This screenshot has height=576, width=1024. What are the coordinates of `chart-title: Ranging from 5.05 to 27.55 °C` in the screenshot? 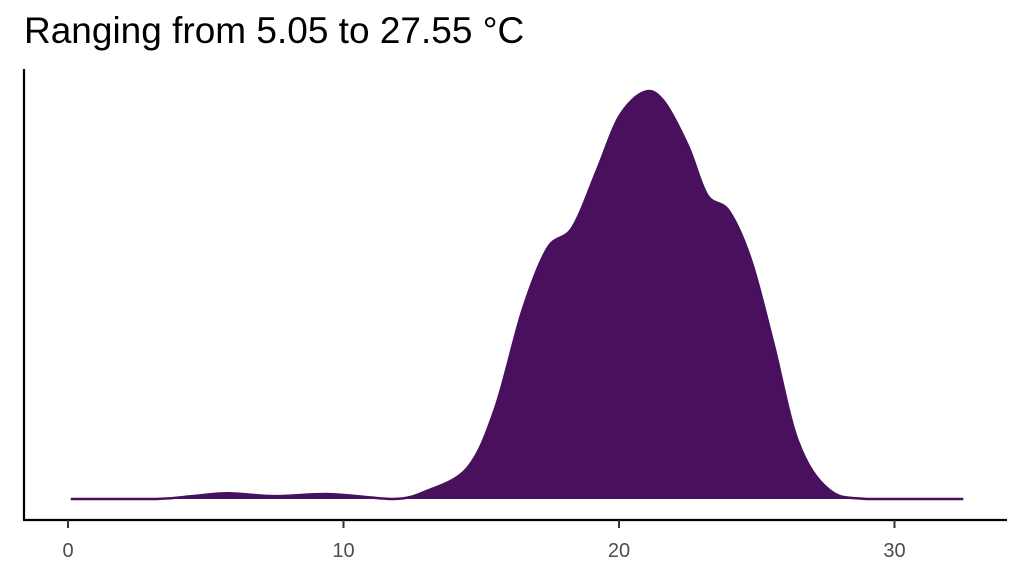 It's located at (274, 30).